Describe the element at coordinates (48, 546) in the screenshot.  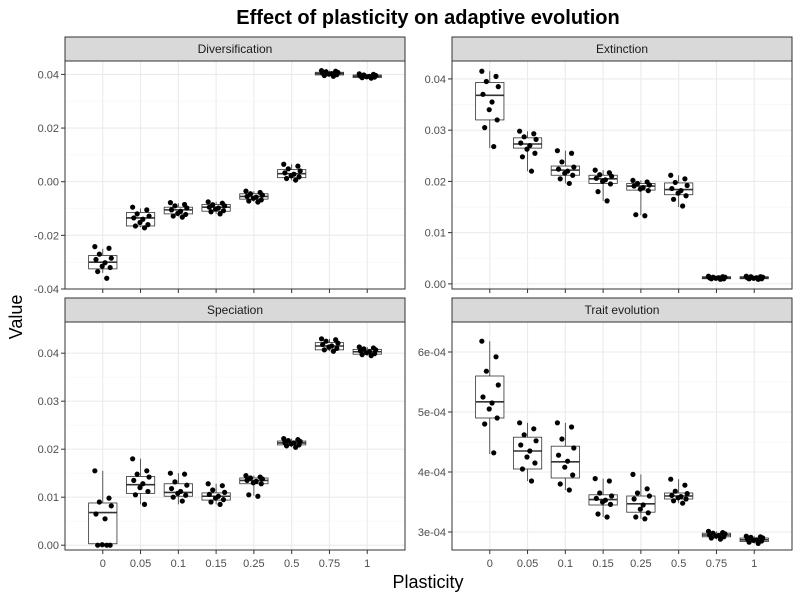
I see `y-tick-label: 0.00` at that location.